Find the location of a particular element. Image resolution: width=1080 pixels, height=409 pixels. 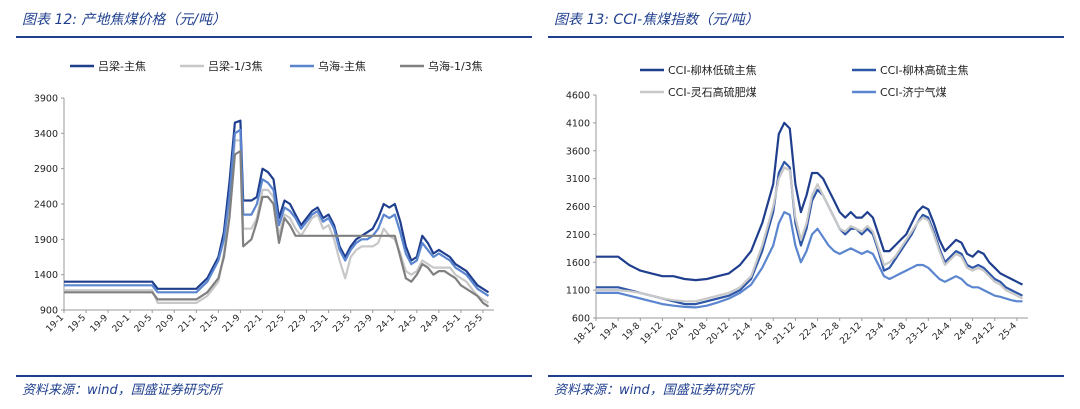

y-tick-label: 2100 is located at coordinates (578, 235).